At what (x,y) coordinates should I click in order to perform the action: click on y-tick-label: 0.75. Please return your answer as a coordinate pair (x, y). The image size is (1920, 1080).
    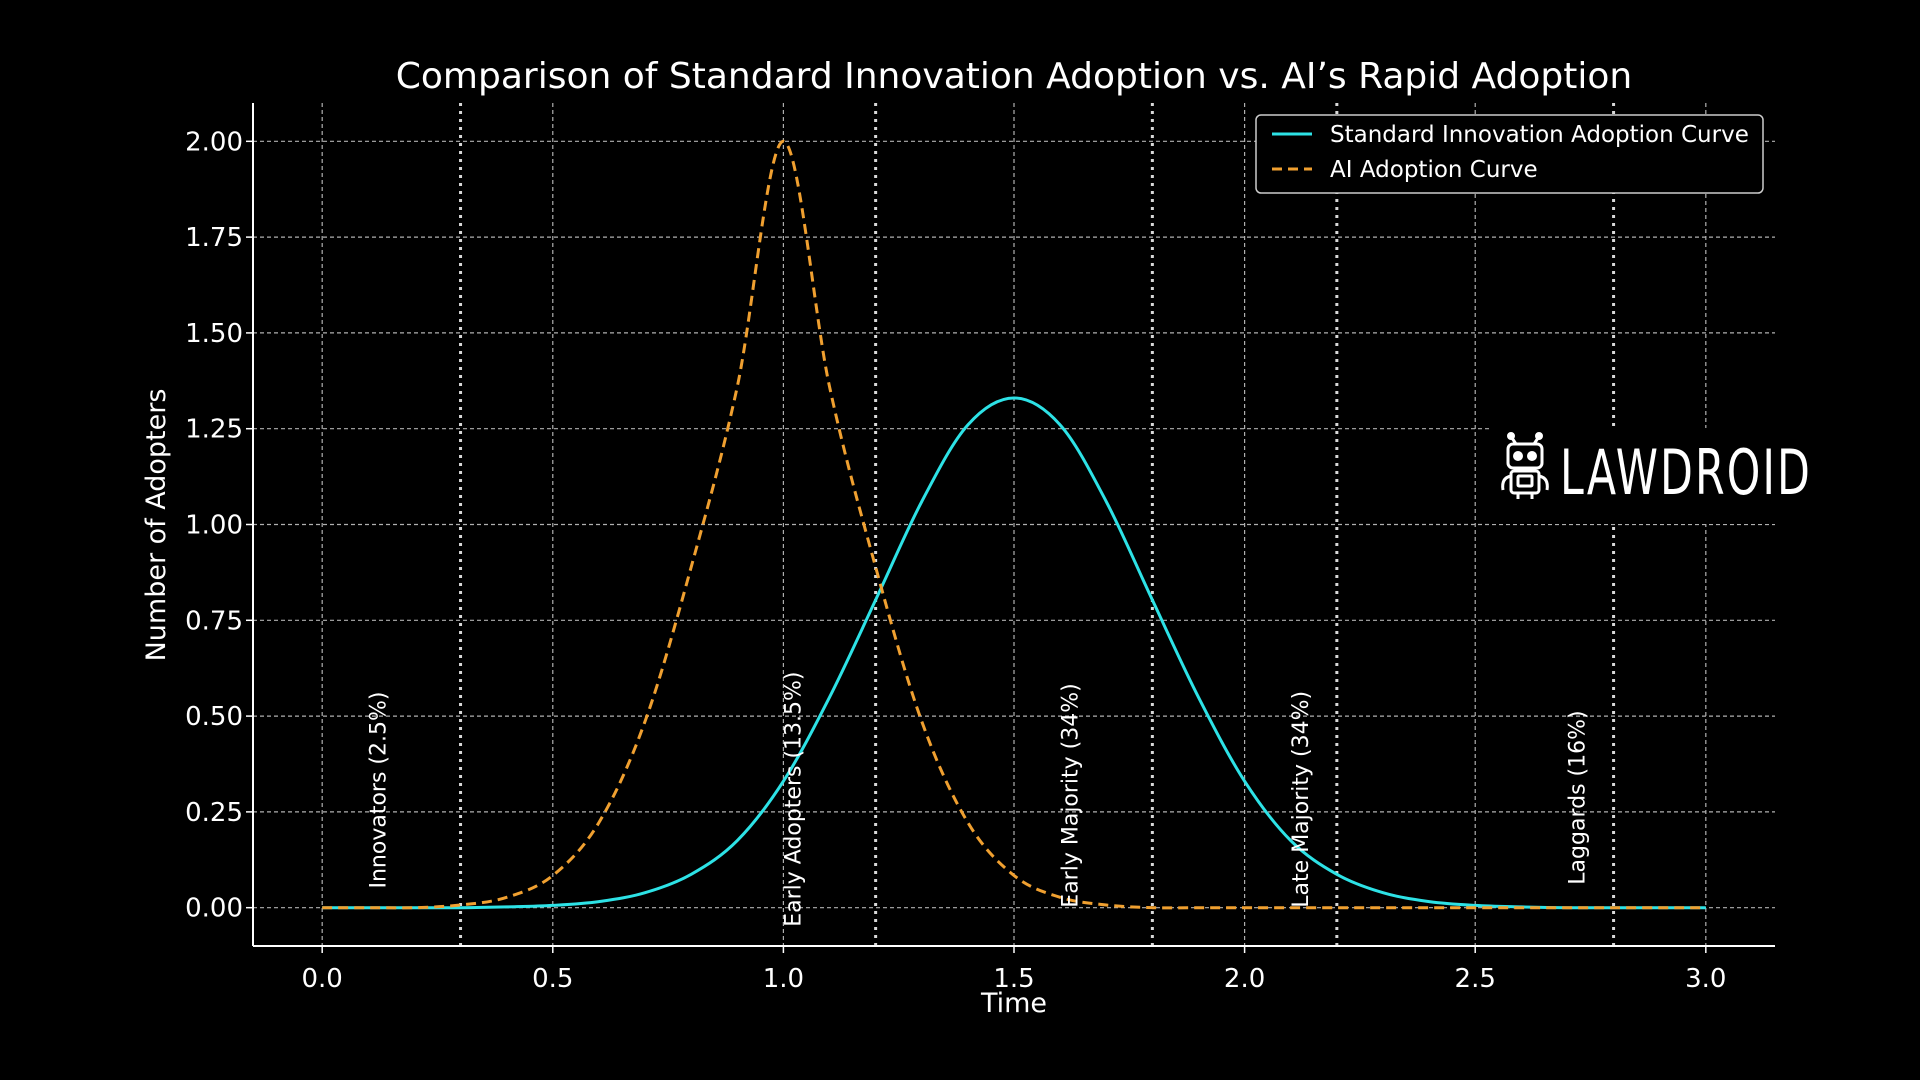
    Looking at the image, I should click on (214, 621).